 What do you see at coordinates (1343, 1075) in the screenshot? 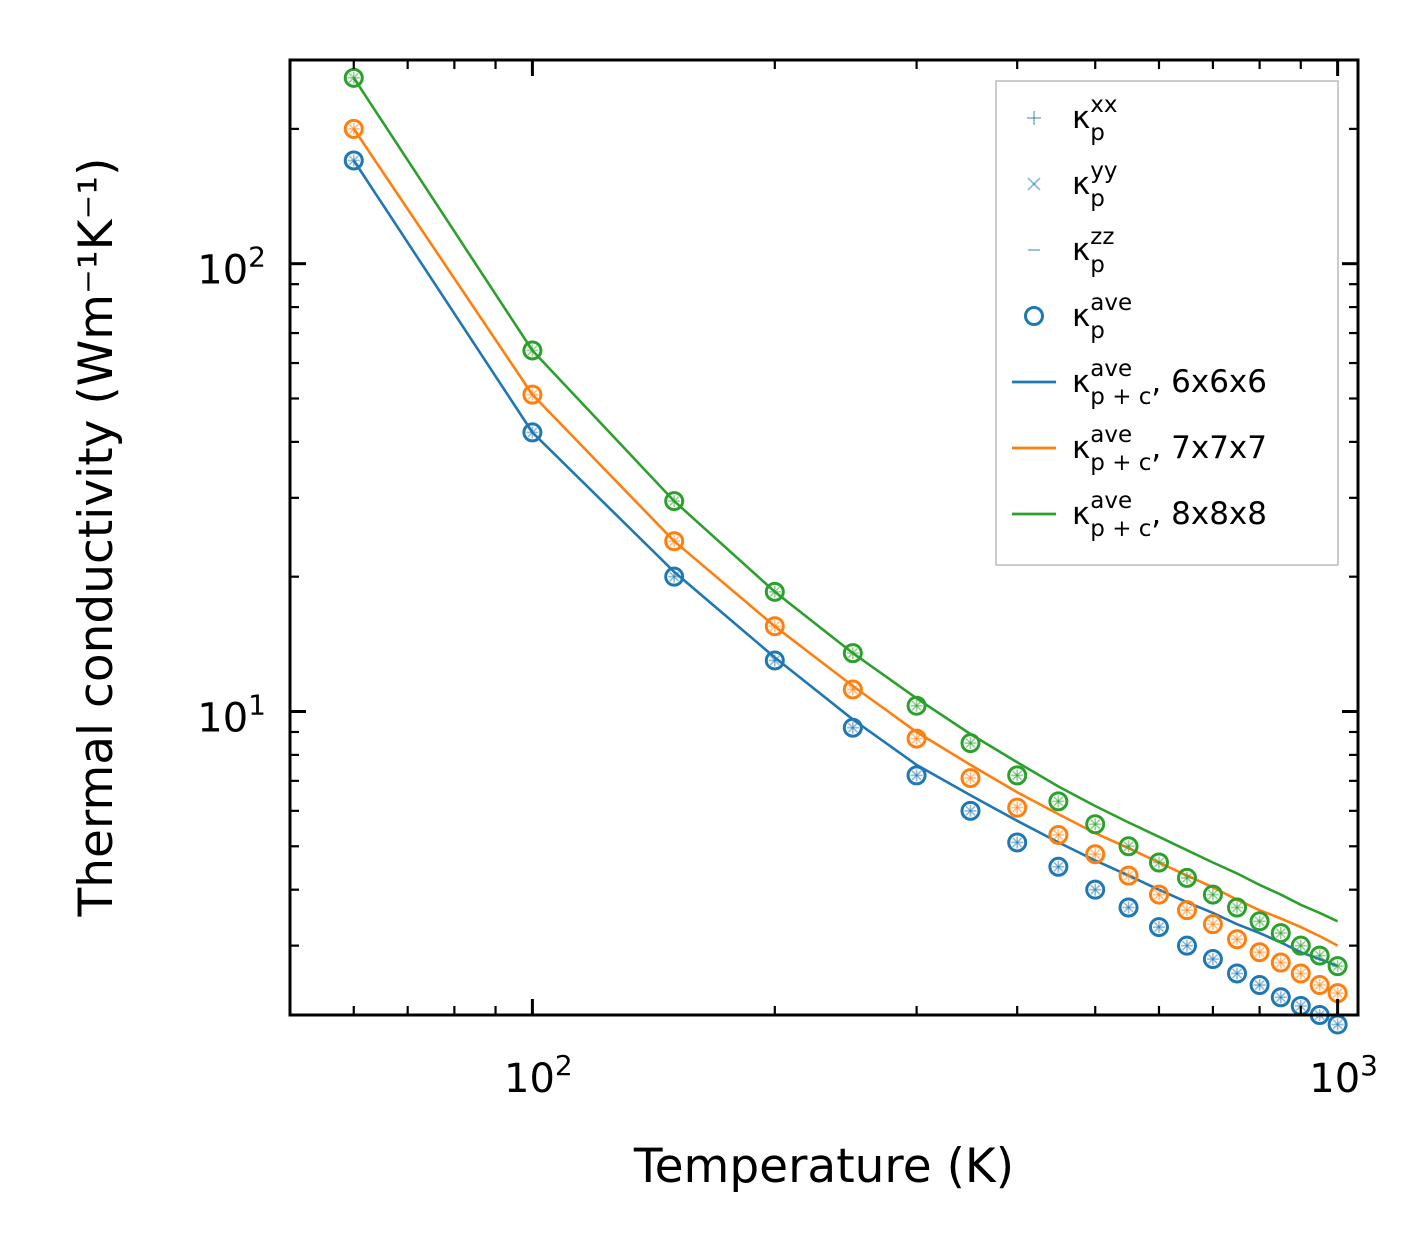
I see `x-tick-label: 103` at bounding box center [1343, 1075].